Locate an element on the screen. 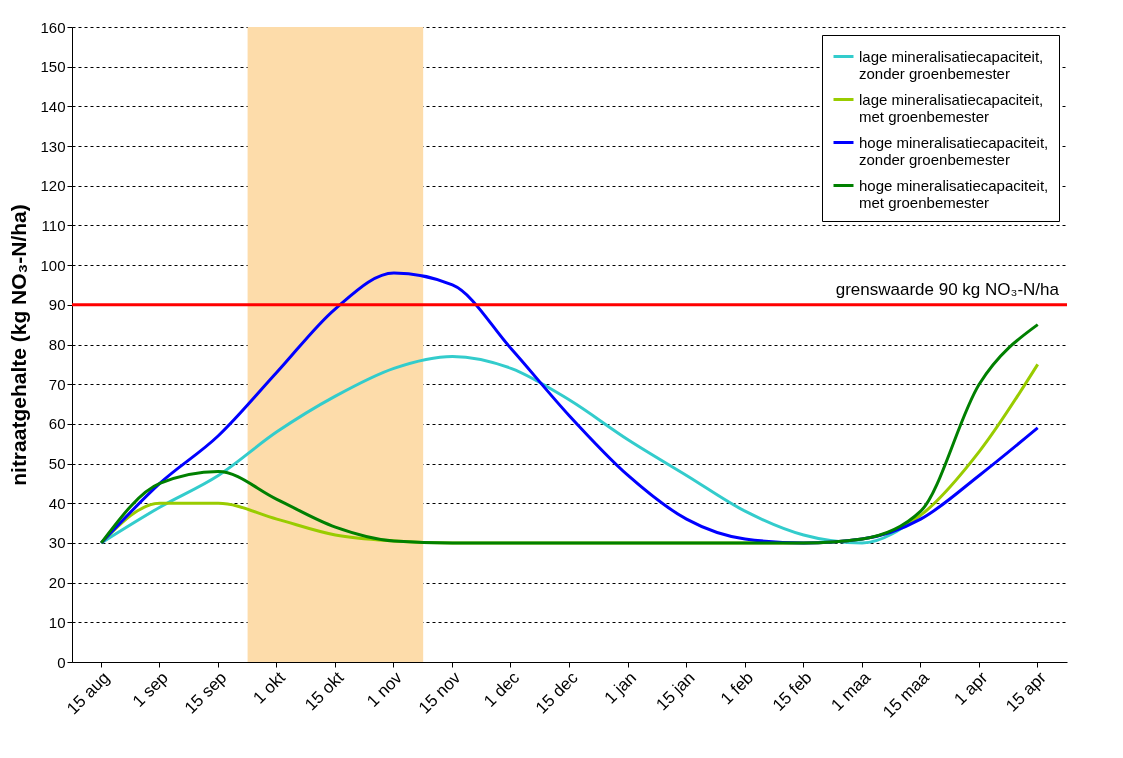  x-tick-label: 15 aug is located at coordinates (88, 693).